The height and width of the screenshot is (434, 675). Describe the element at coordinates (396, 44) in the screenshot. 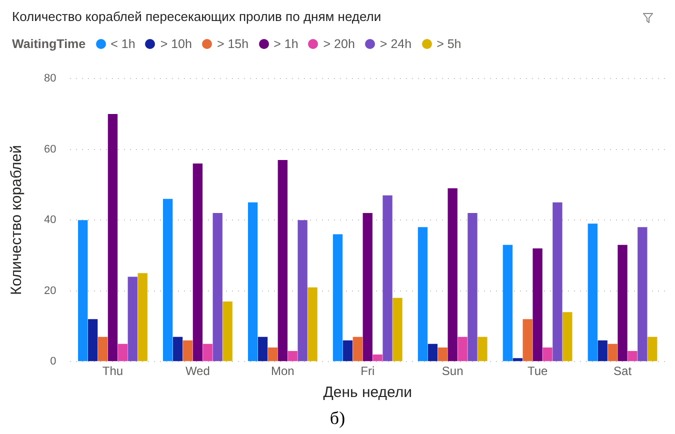

I see `legend-label: > 24h` at that location.